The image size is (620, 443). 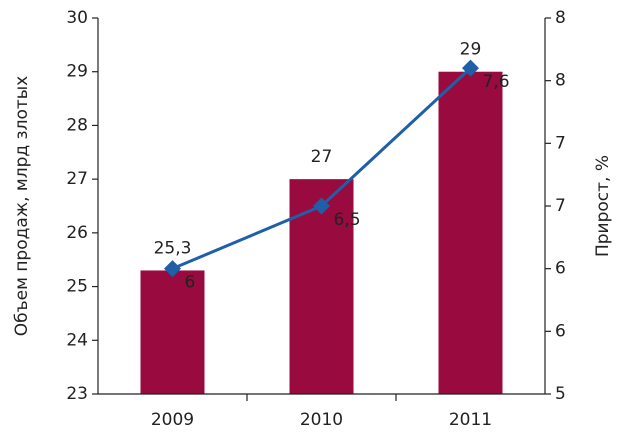 I want to click on bar-value-label: 29, so click(x=471, y=50).